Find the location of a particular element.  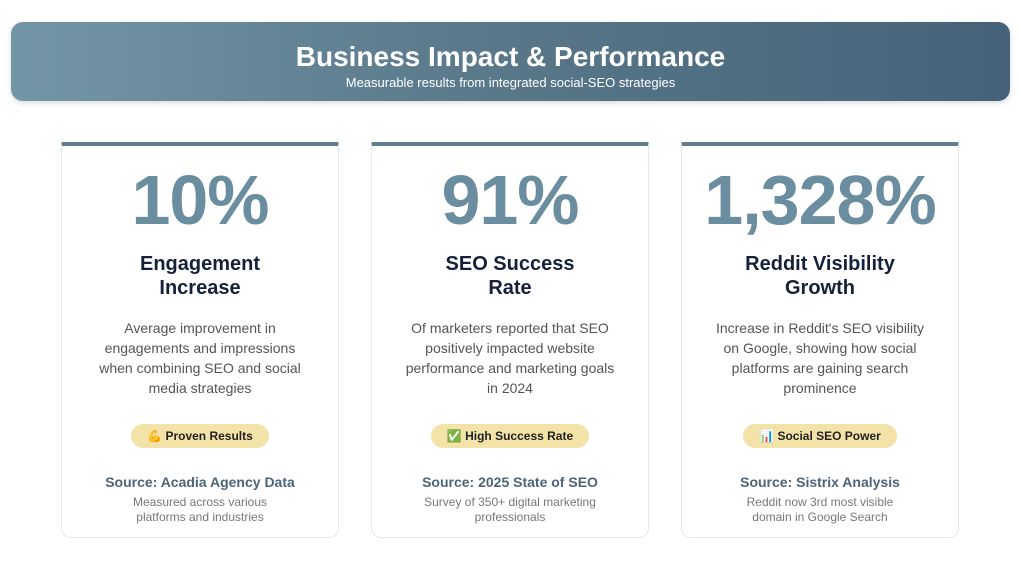

badge: ✅ High Success Rate is located at coordinates (510, 436).